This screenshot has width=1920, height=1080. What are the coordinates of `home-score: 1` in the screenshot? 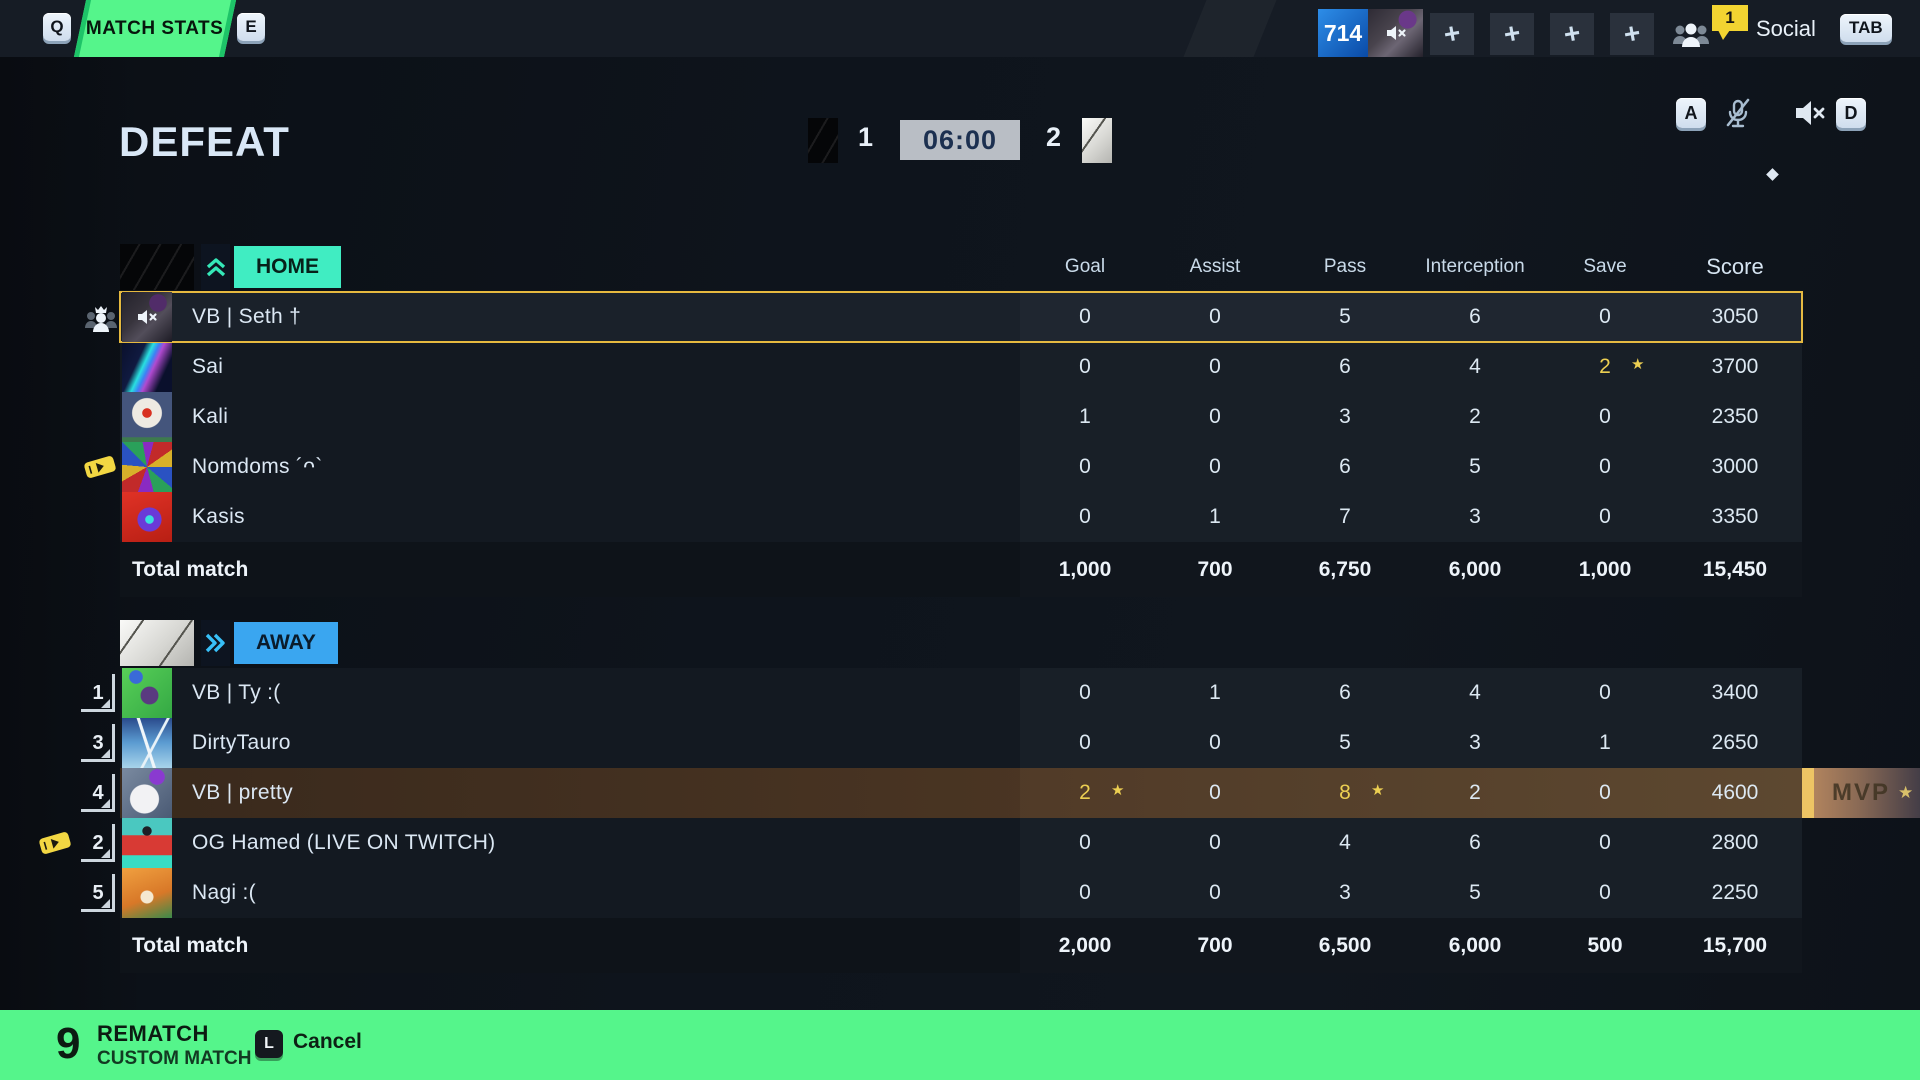 It's located at (866, 137).